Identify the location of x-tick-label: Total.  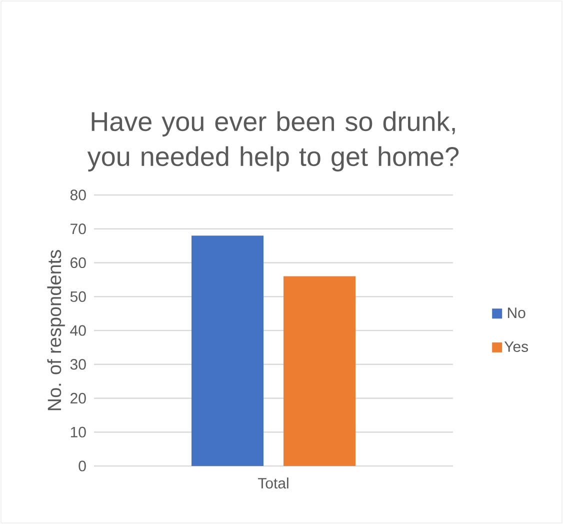
(273, 483).